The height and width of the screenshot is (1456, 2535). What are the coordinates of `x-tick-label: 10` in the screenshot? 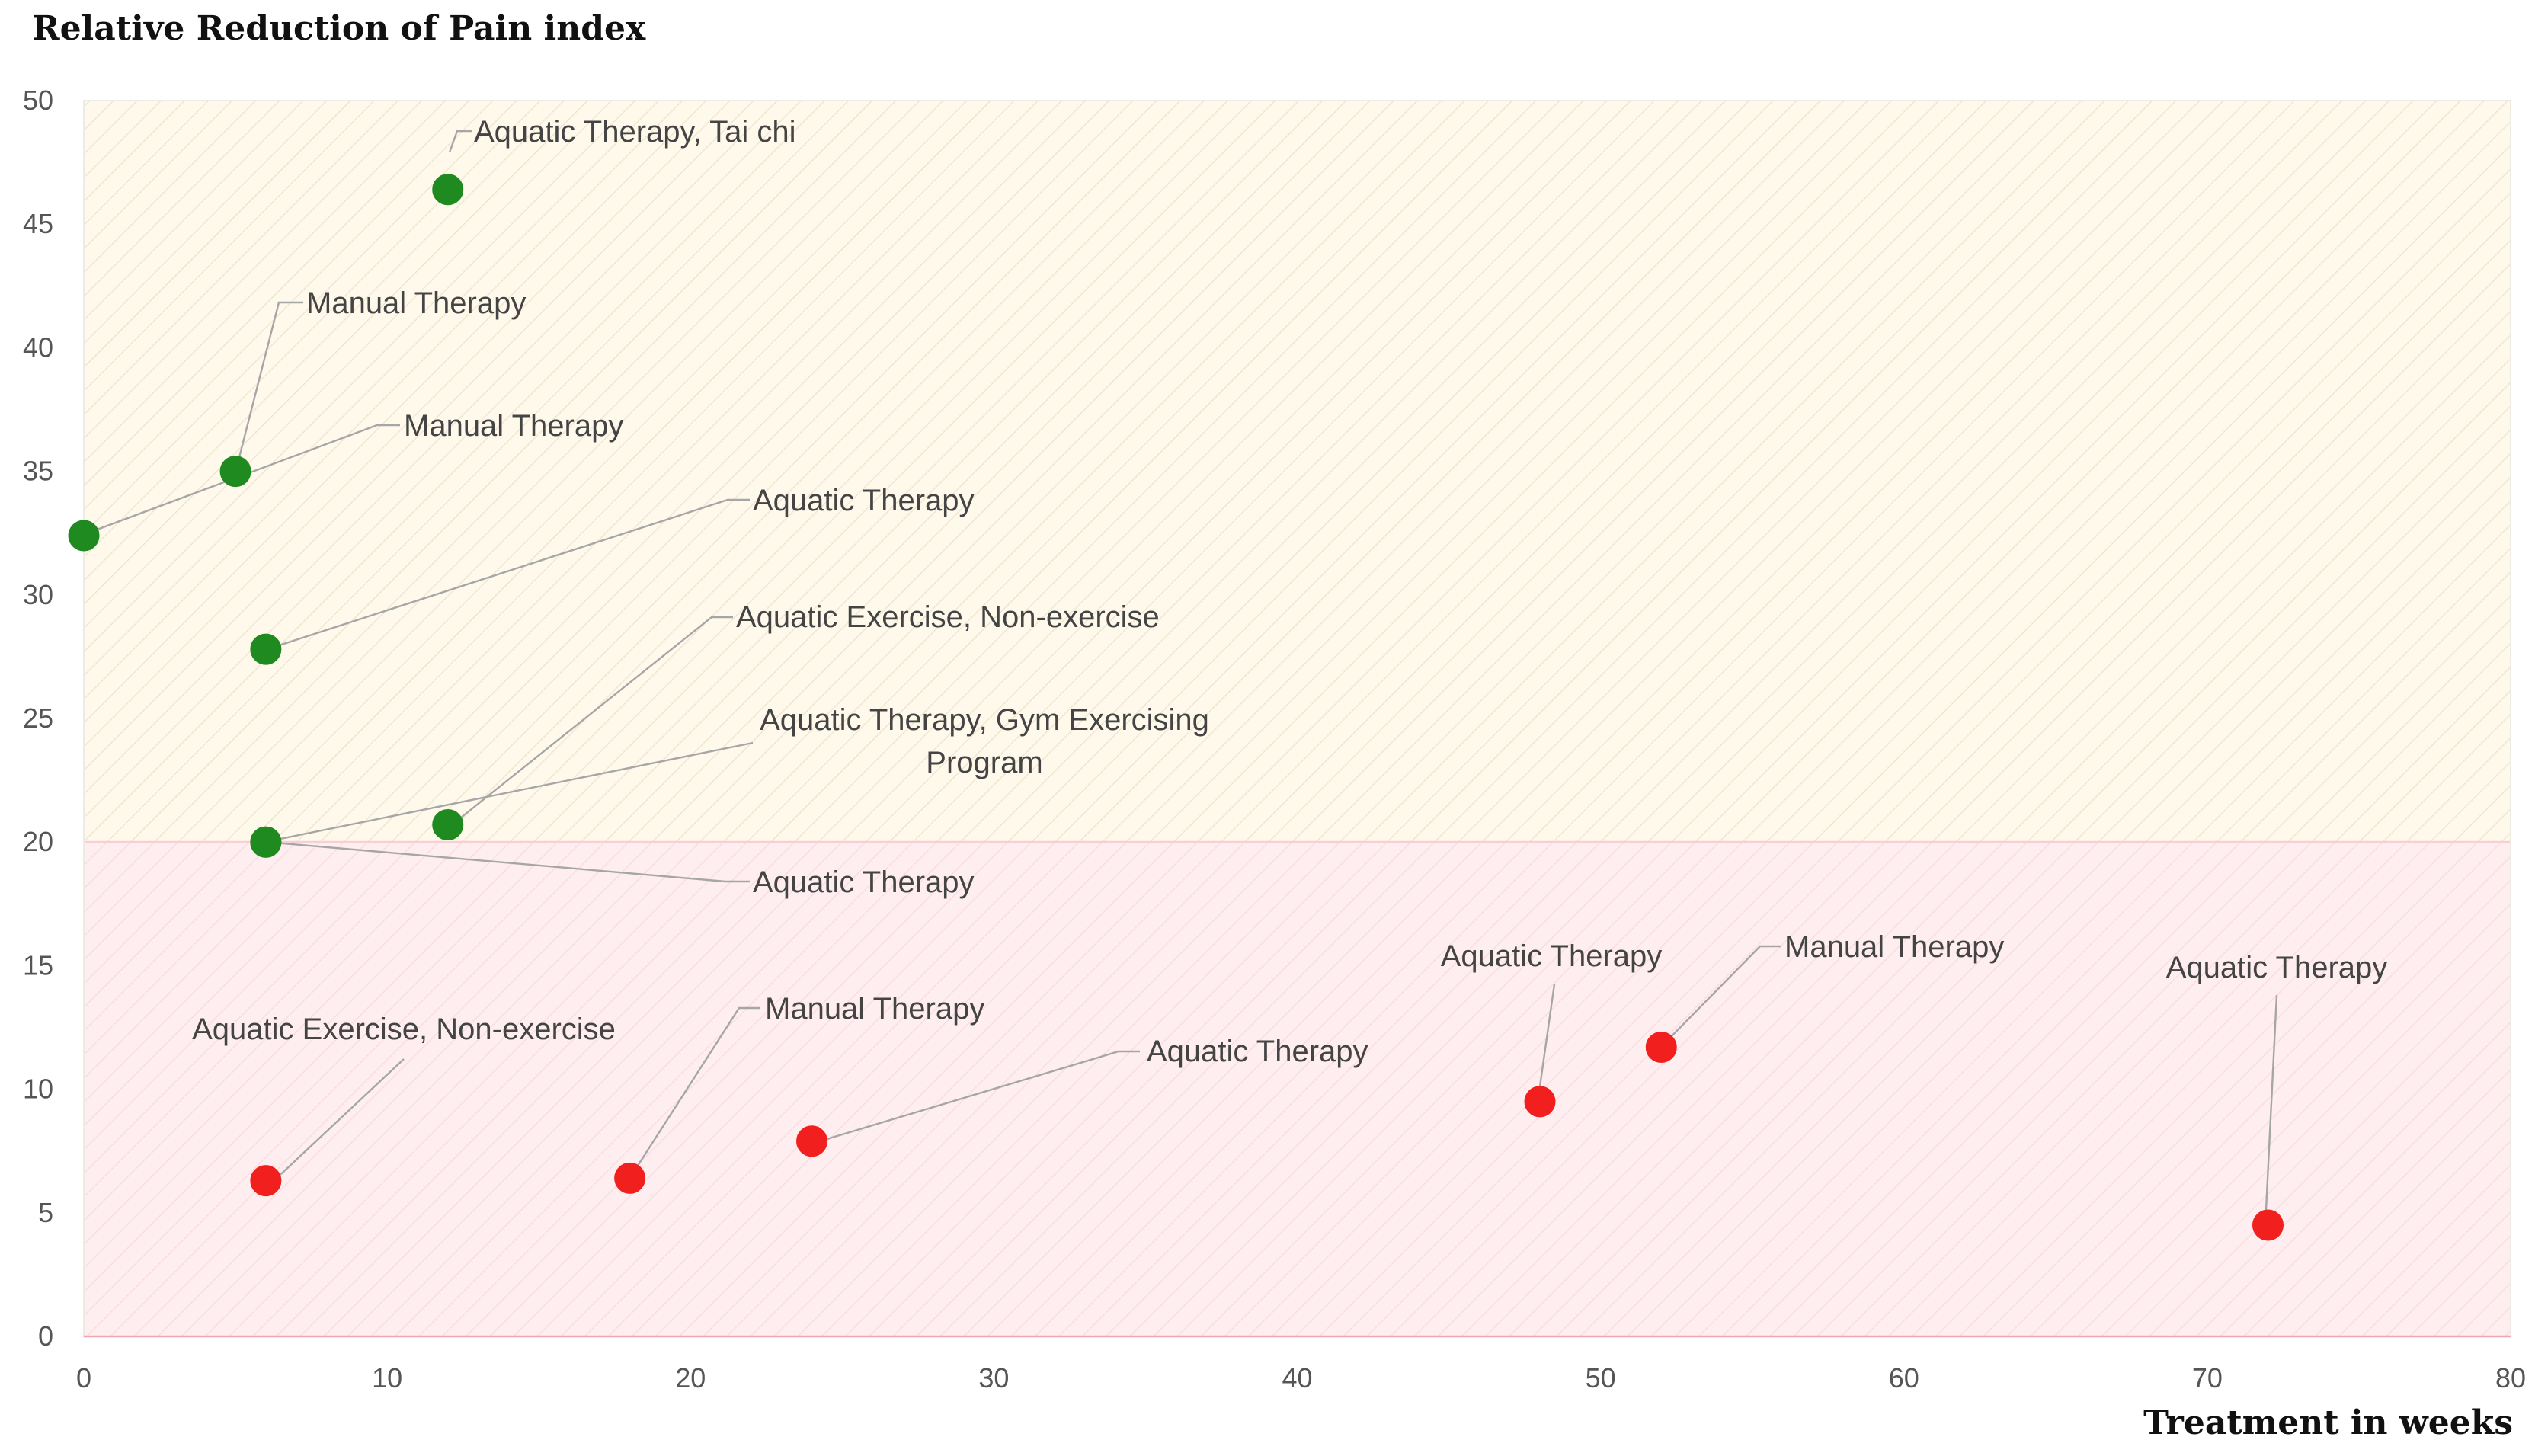 It's located at (387, 1378).